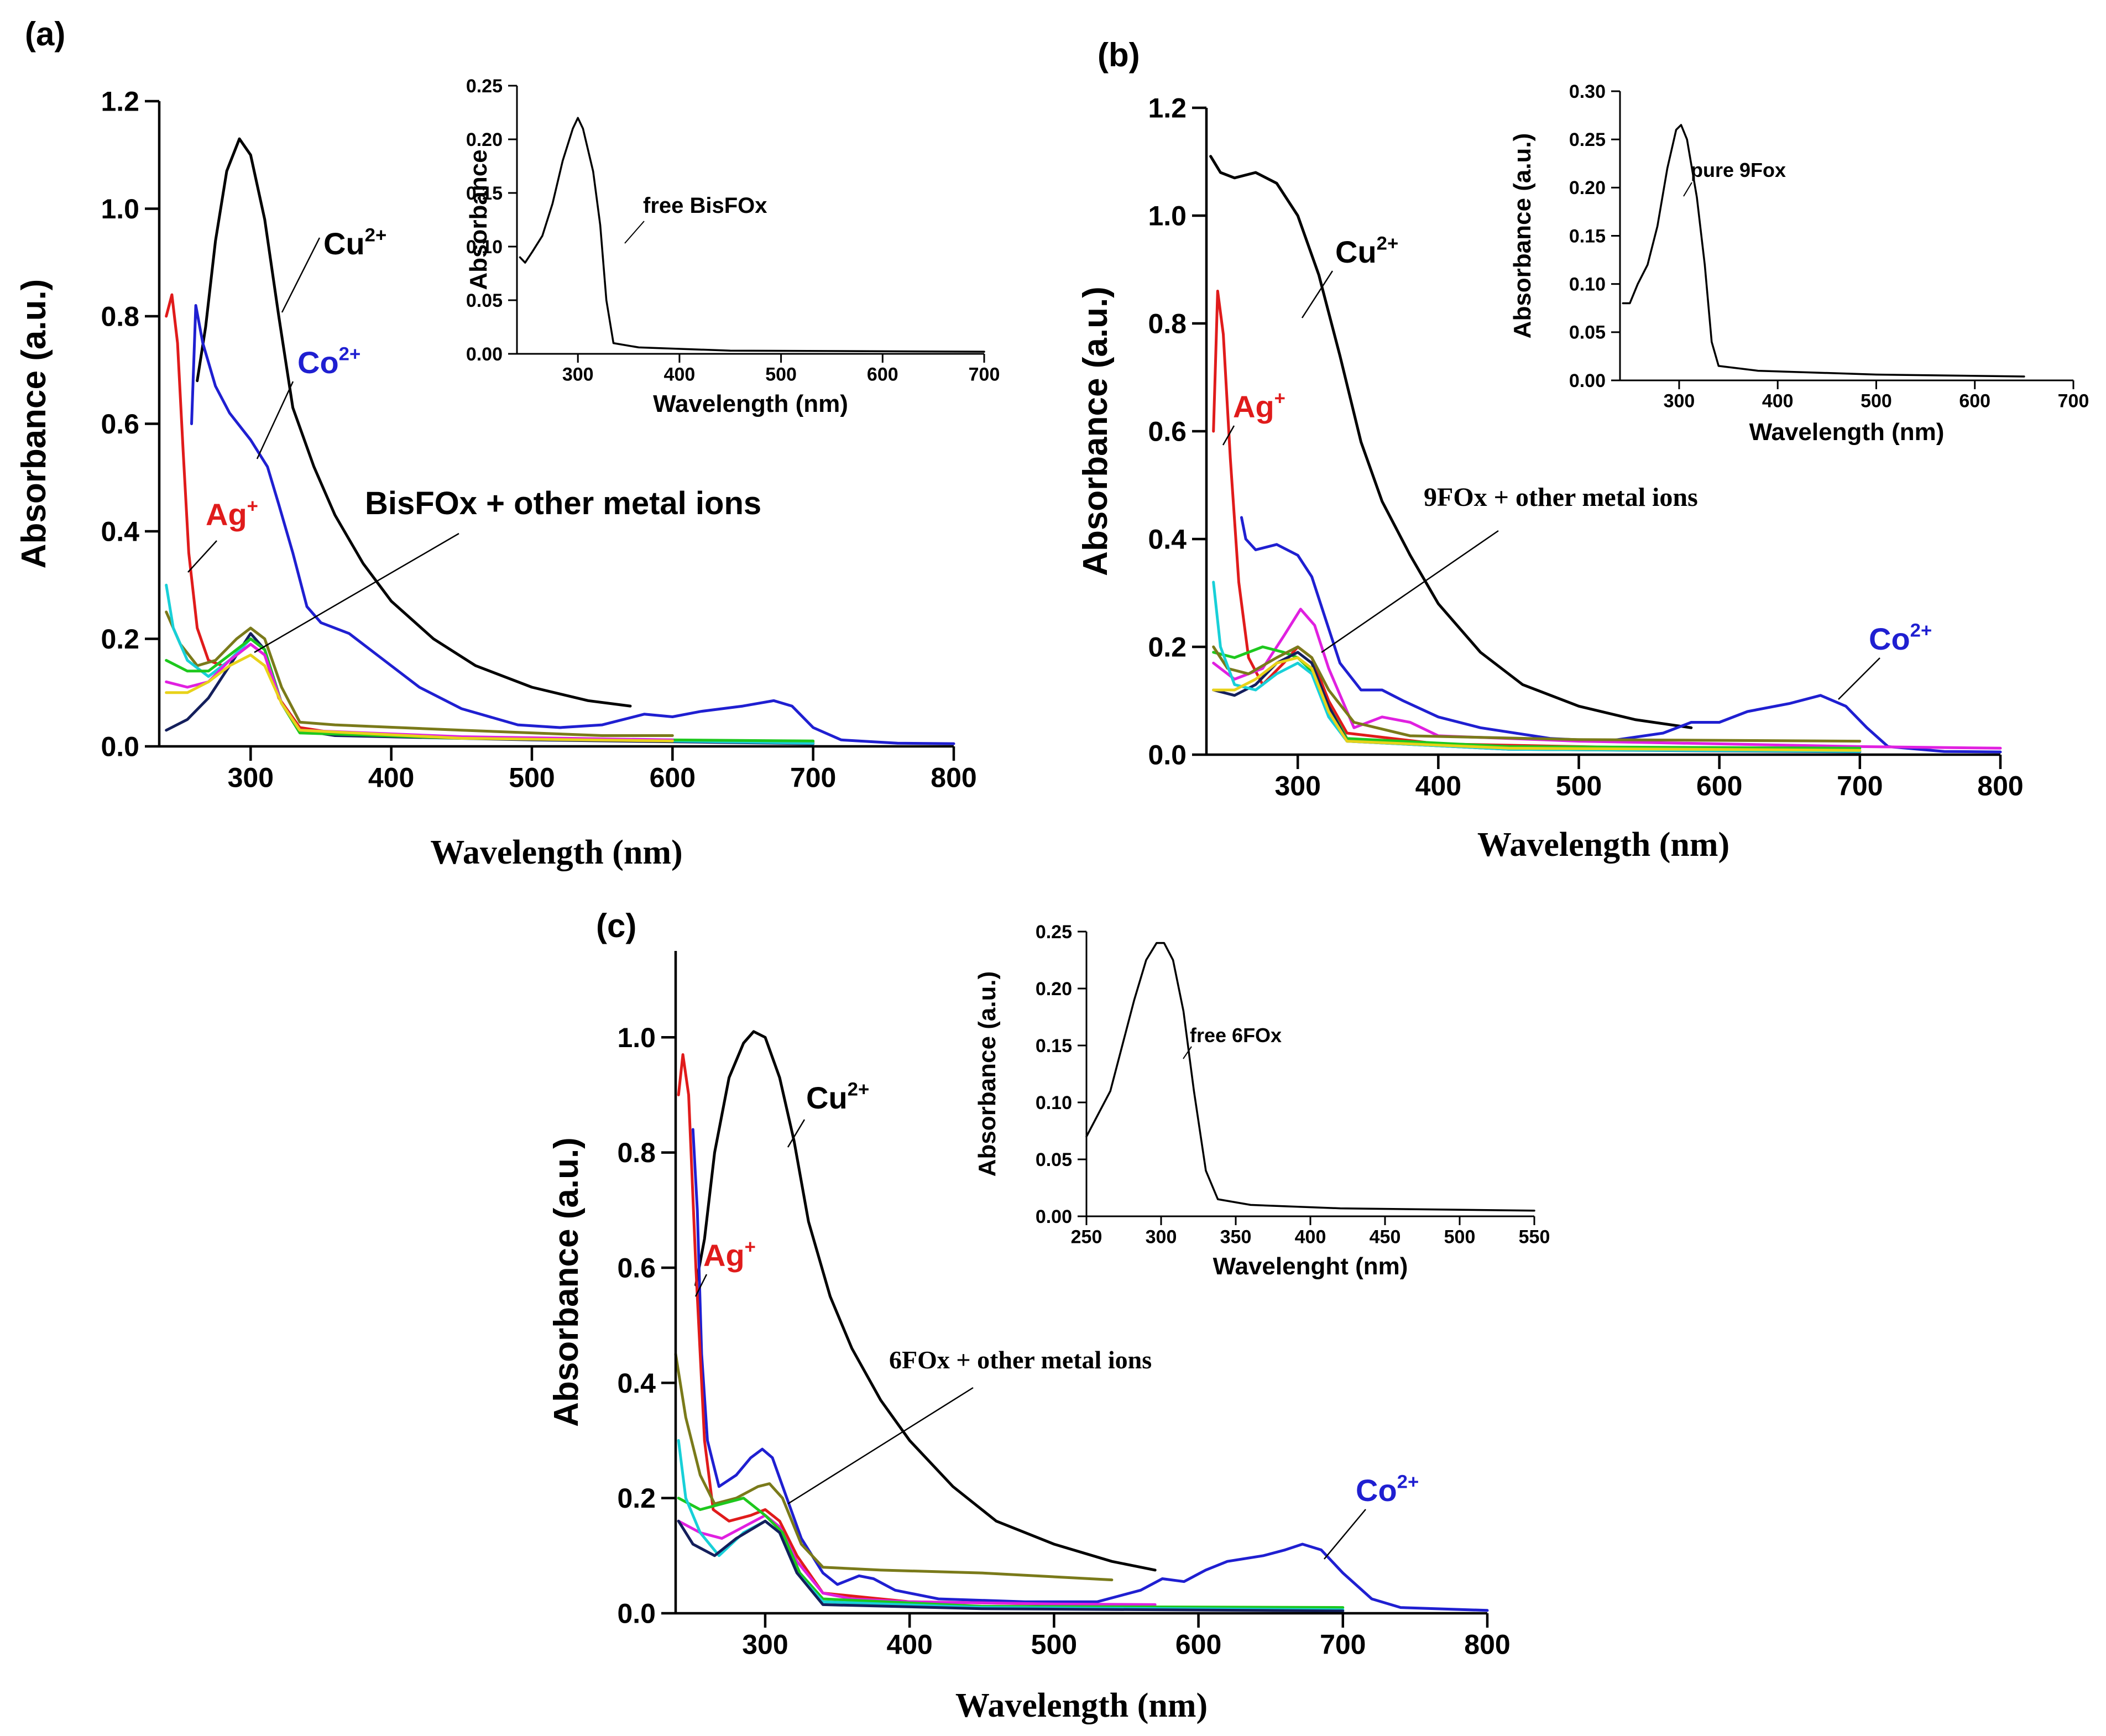  I want to click on panel-0-annotation-sup: 2+, so click(376, 234).